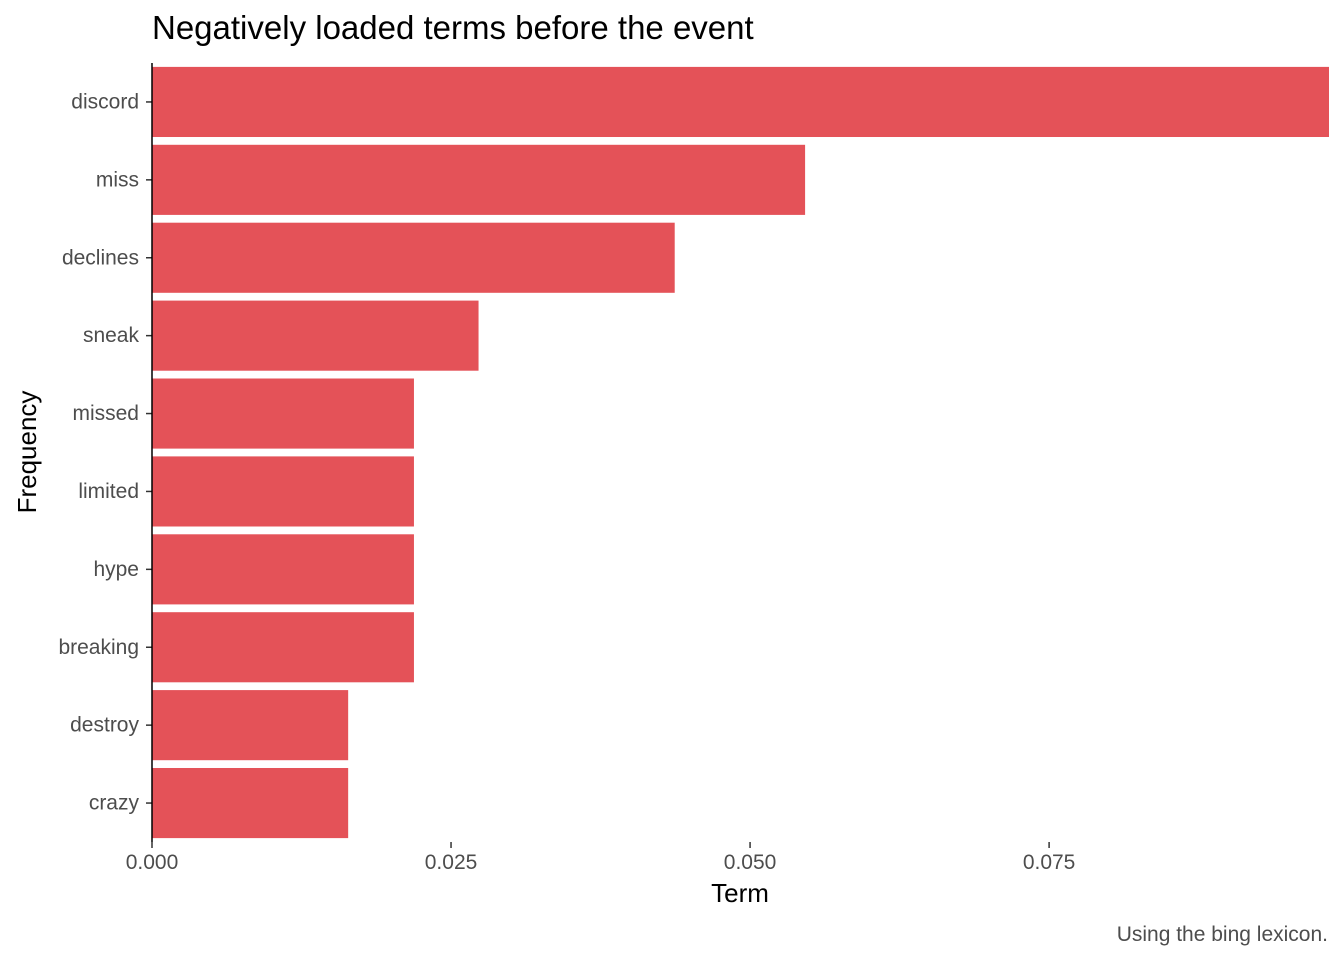 This screenshot has width=1344, height=960. I want to click on bar-crazy, so click(250, 803).